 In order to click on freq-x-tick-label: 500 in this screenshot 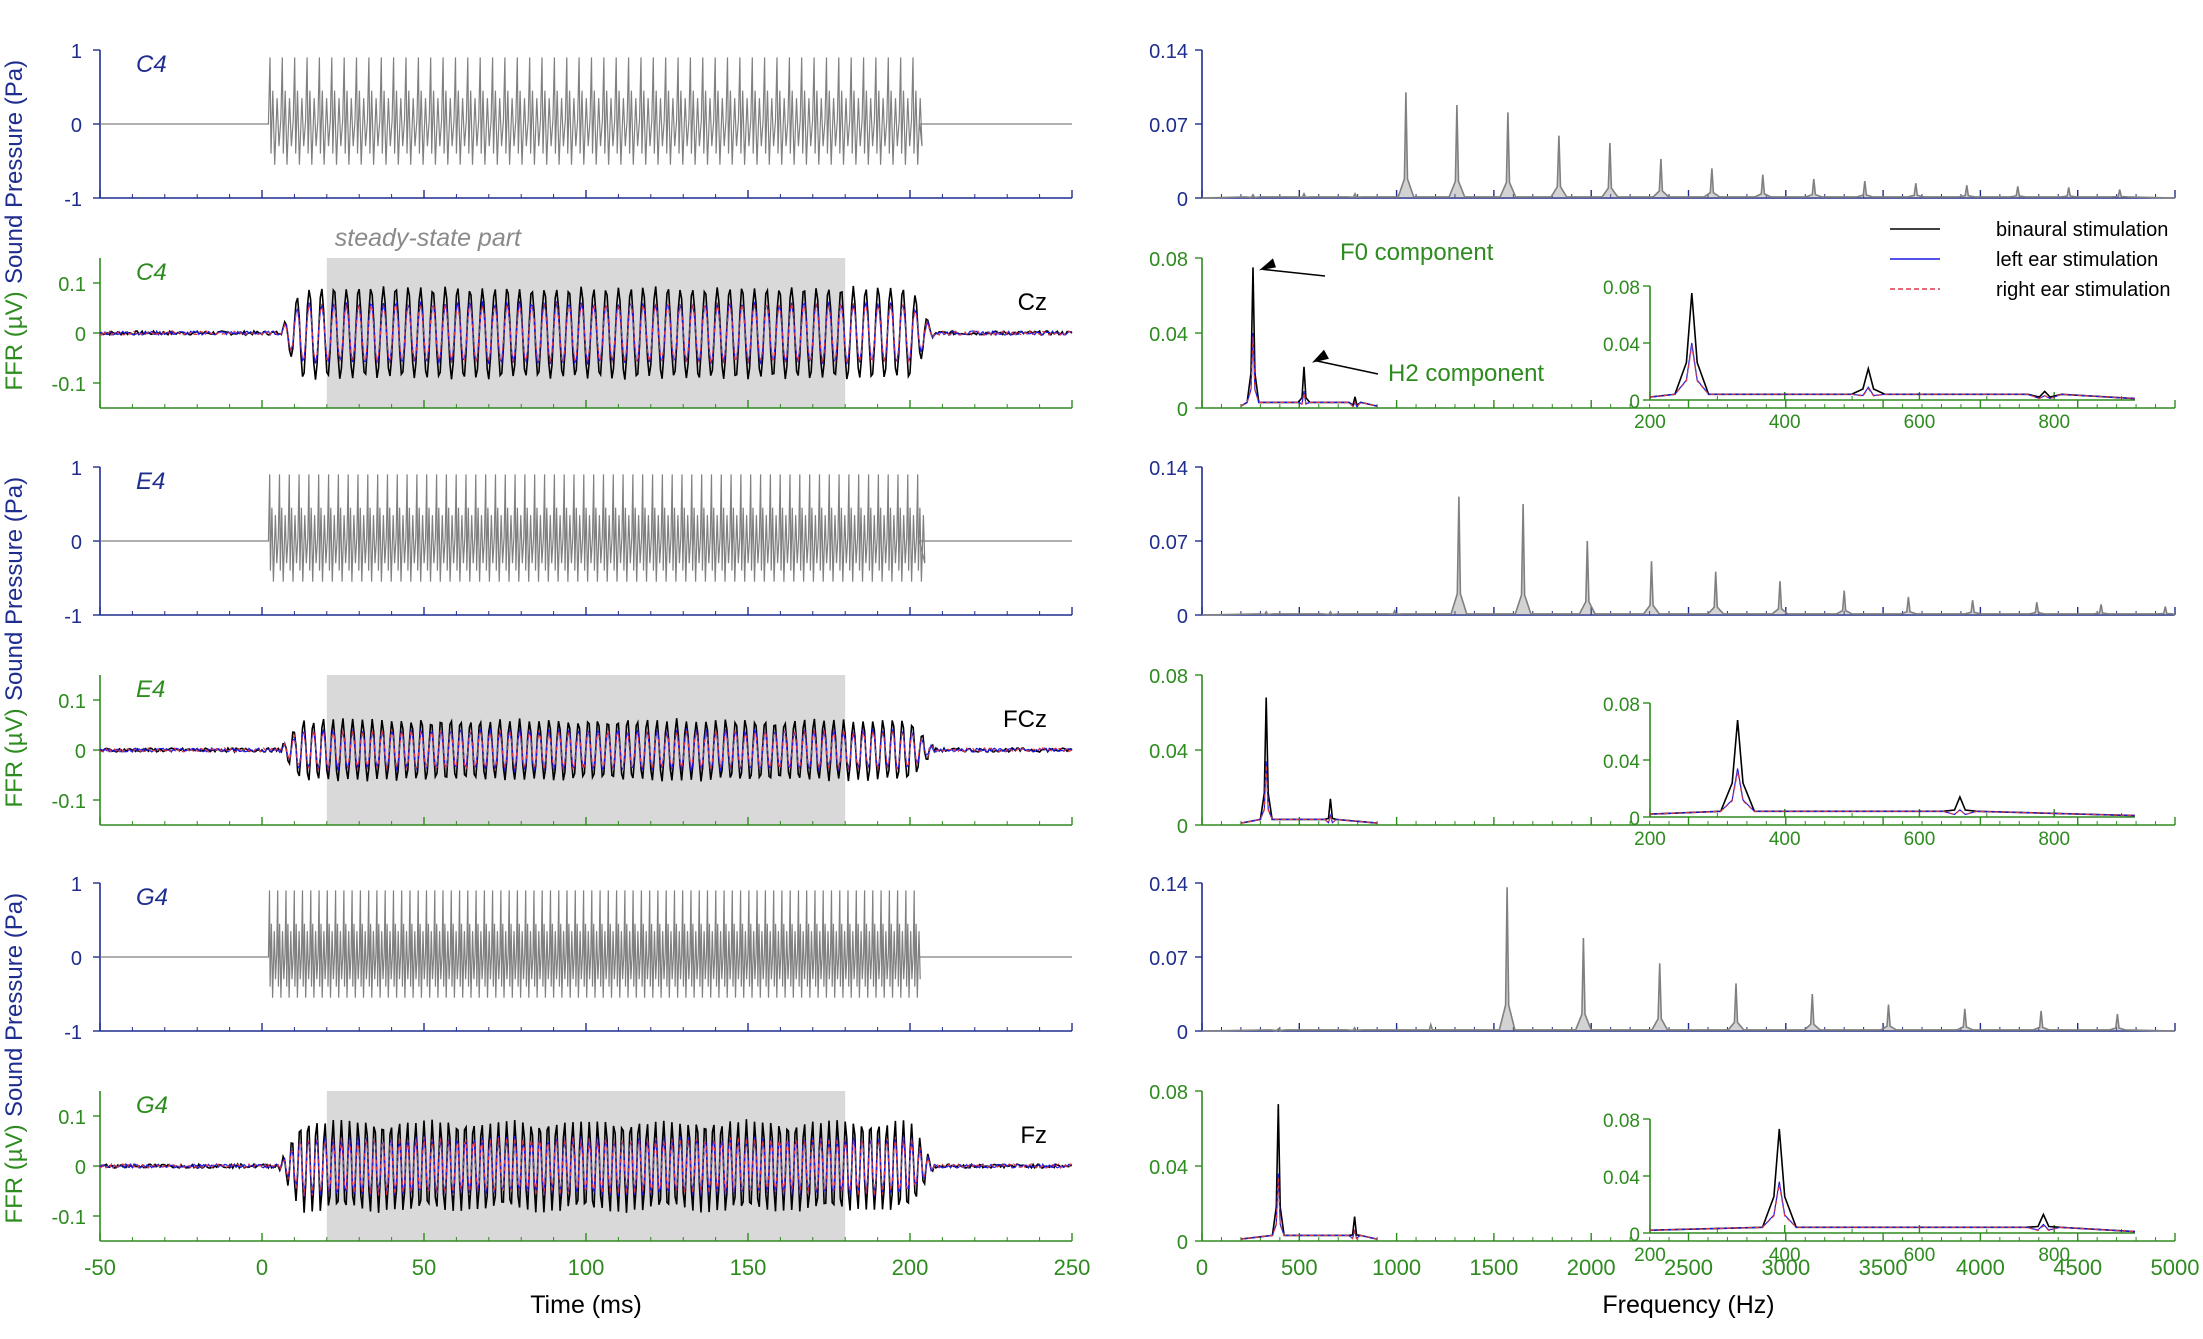, I will do `click(1299, 1267)`.